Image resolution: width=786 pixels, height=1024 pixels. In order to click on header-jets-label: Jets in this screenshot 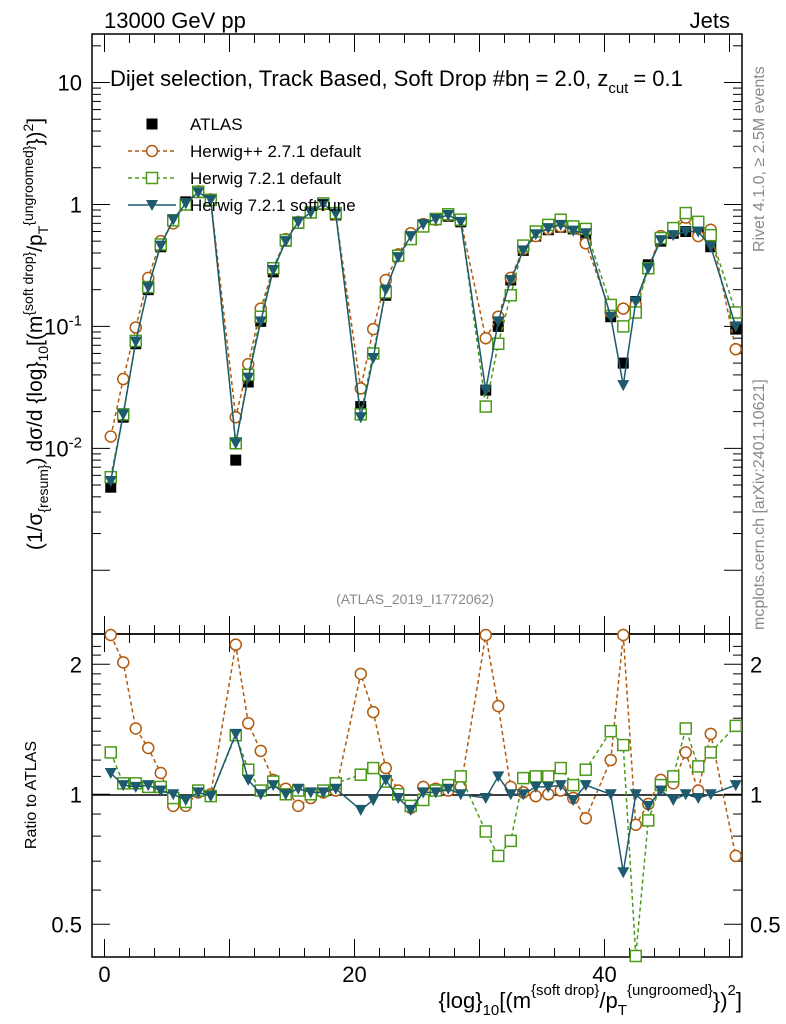, I will do `click(710, 20)`.